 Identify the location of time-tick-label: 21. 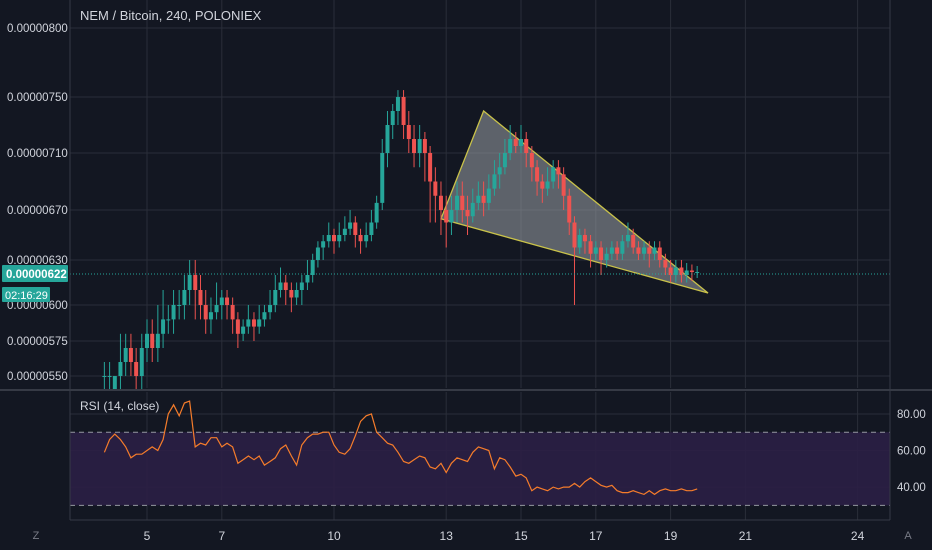
(746, 536).